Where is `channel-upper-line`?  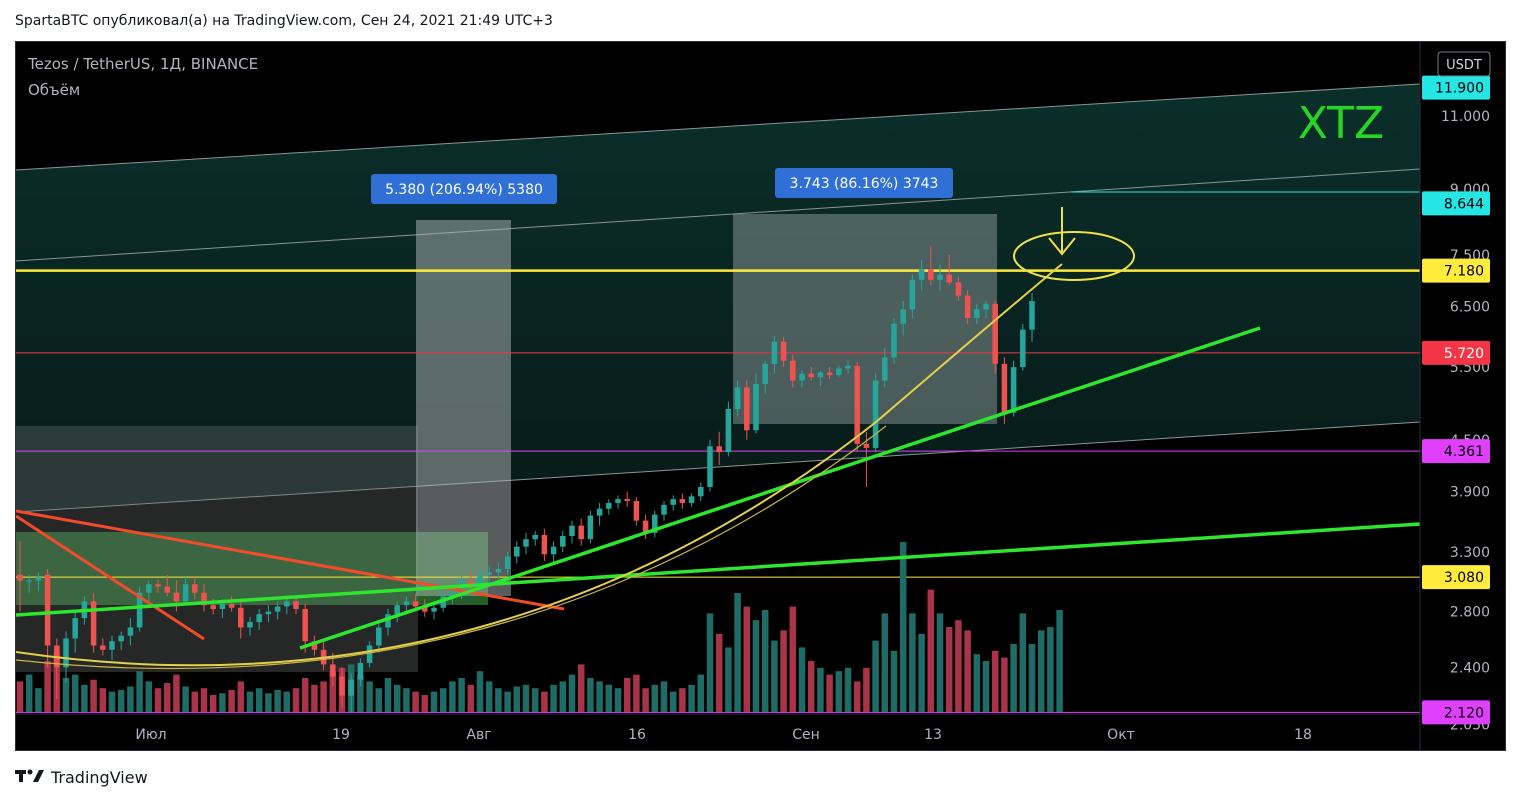
channel-upper-line is located at coordinates (718, 127).